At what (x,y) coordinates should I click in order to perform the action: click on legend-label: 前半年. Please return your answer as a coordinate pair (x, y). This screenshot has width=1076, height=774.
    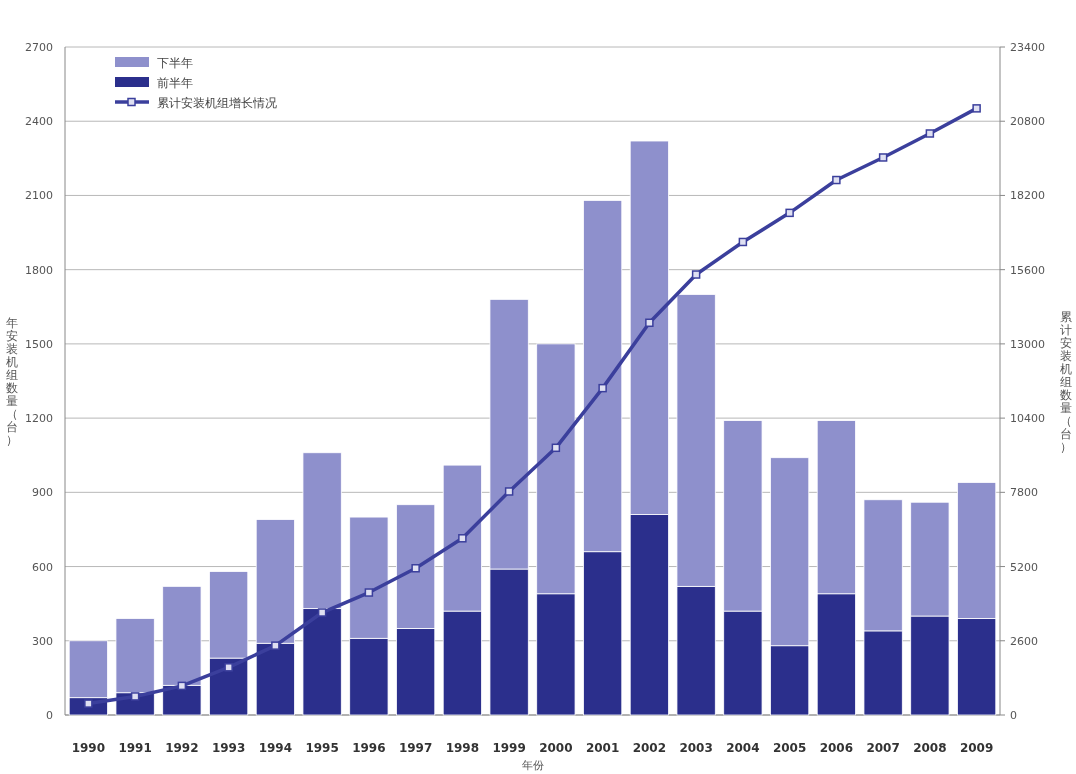
    Looking at the image, I should click on (175, 83).